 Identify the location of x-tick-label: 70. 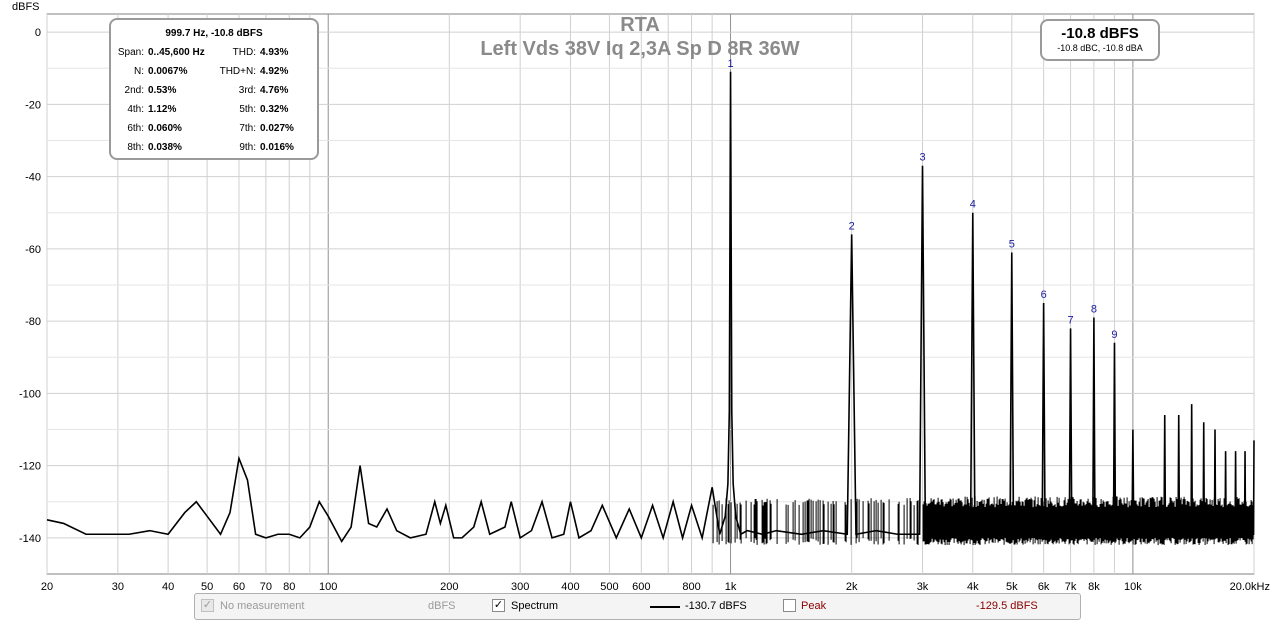
(266, 587).